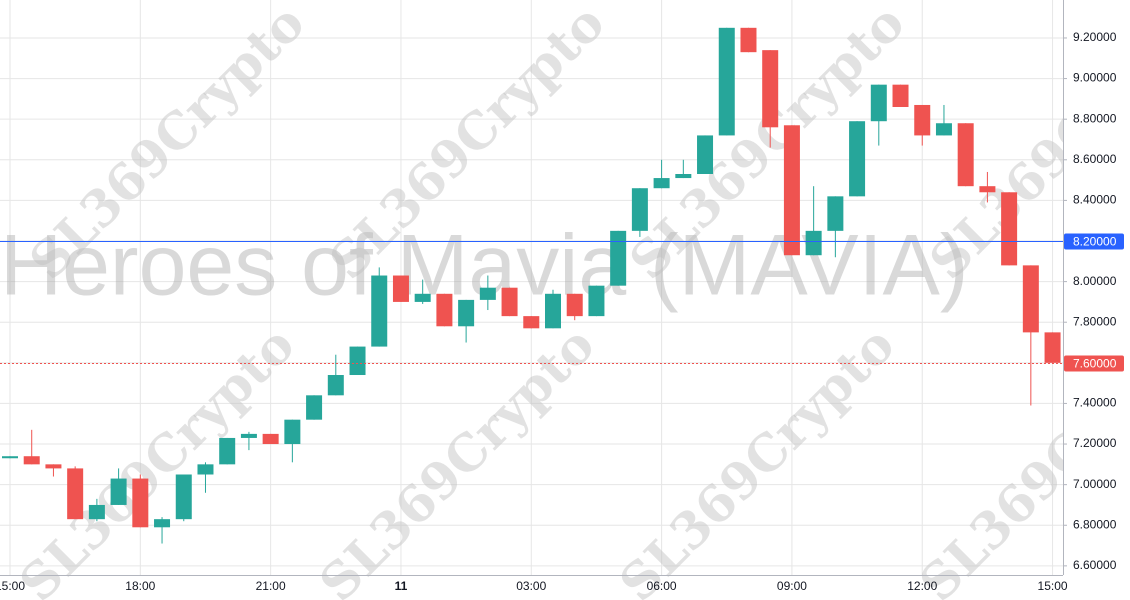  I want to click on x-tick-label: 21:00, so click(271, 586).